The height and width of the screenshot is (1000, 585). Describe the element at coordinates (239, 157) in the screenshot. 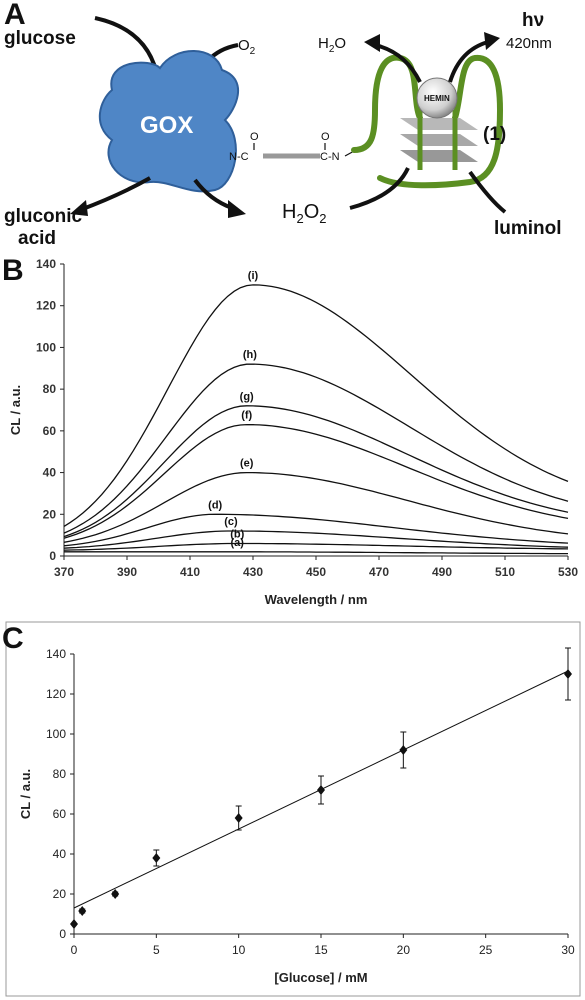

I see `linker-left-label: N-C` at that location.